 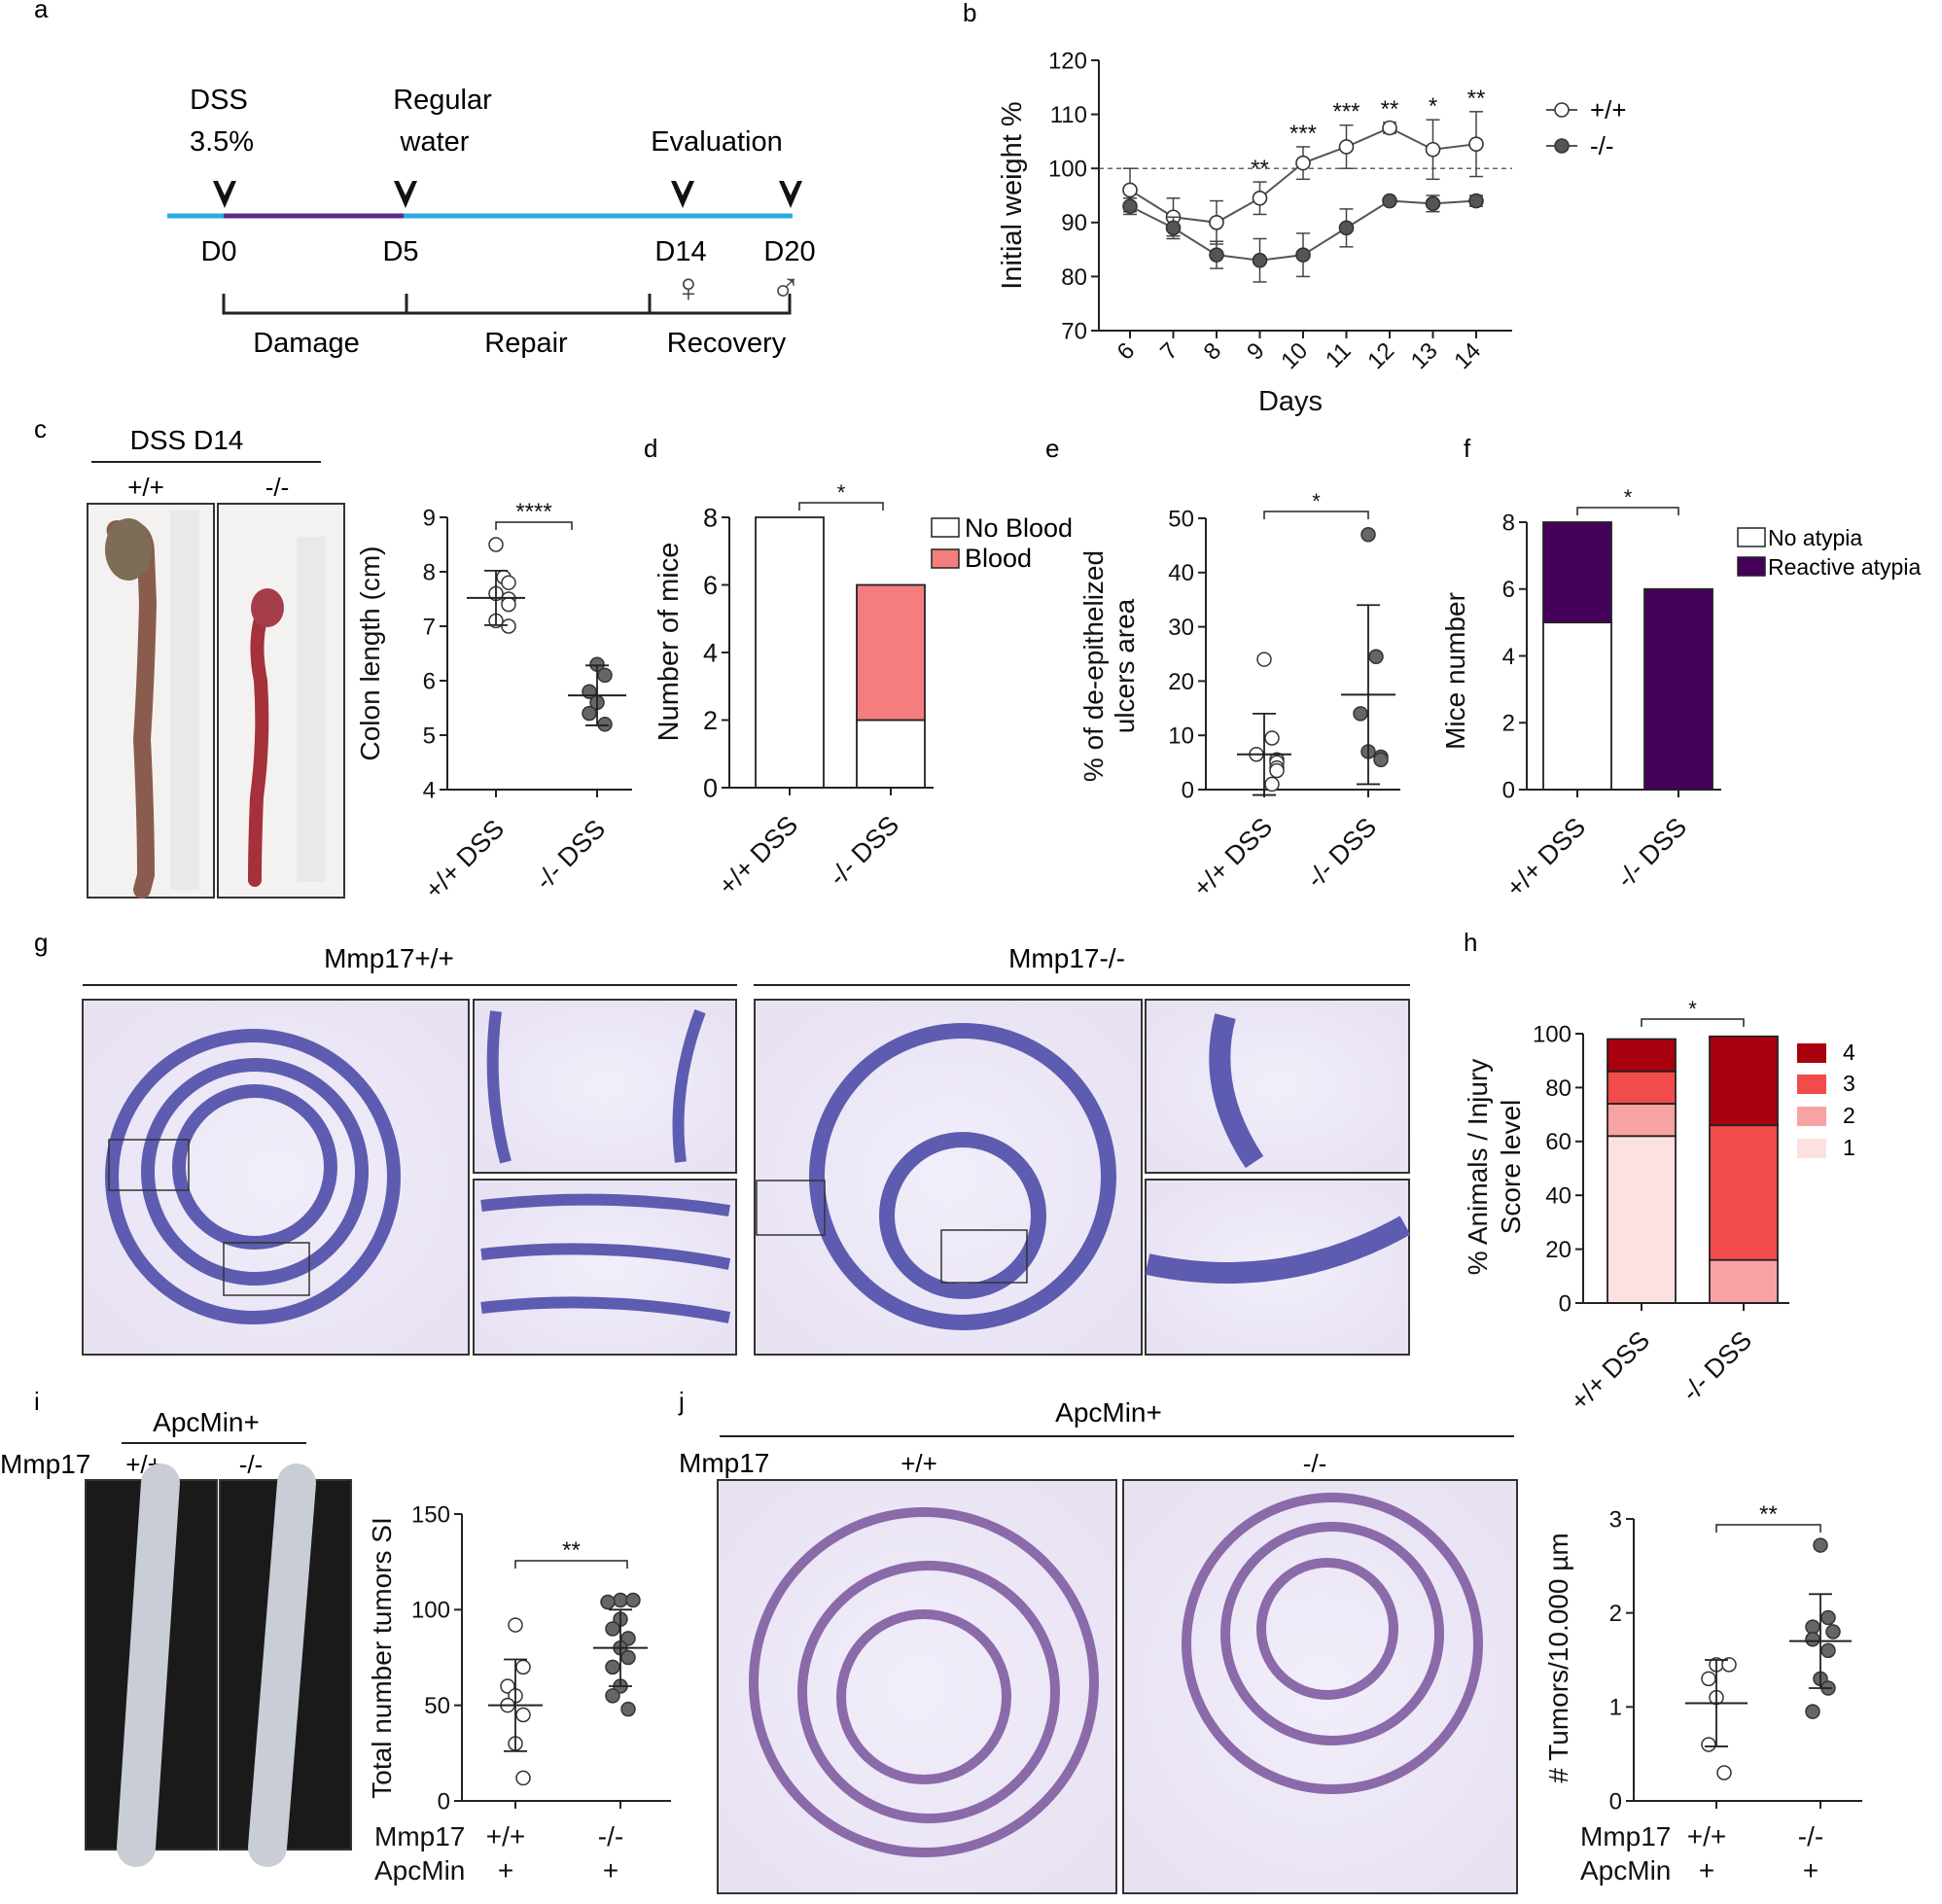 I want to click on panel-g-histology: Mmp17+/+ Mmp17-/-, so click(x=747, y=1149).